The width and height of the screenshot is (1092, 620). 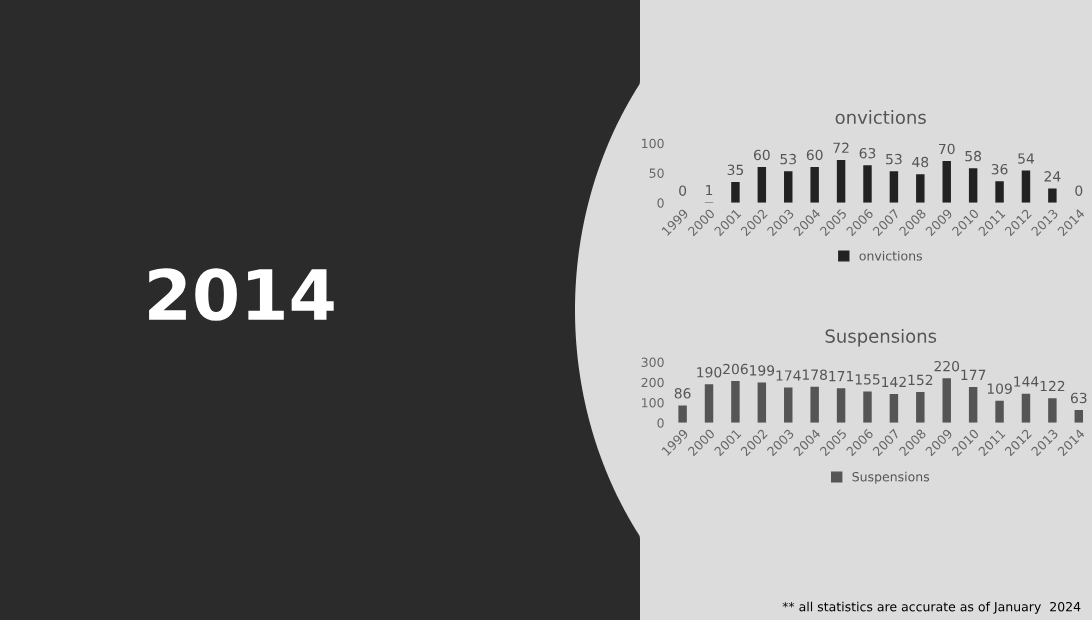 What do you see at coordinates (652, 382) in the screenshot?
I see `y-tick-label: 200` at bounding box center [652, 382].